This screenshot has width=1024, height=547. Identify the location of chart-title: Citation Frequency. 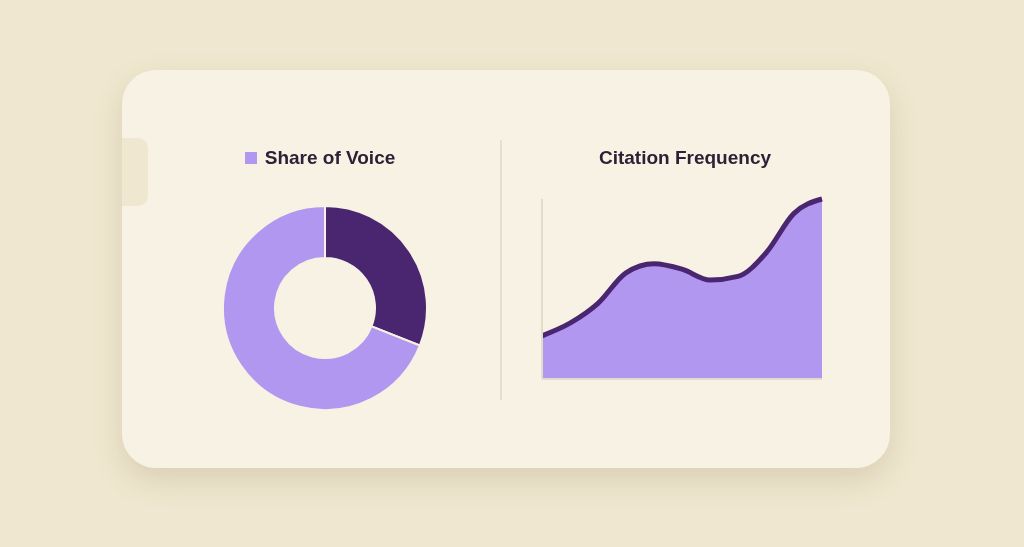
(685, 158).